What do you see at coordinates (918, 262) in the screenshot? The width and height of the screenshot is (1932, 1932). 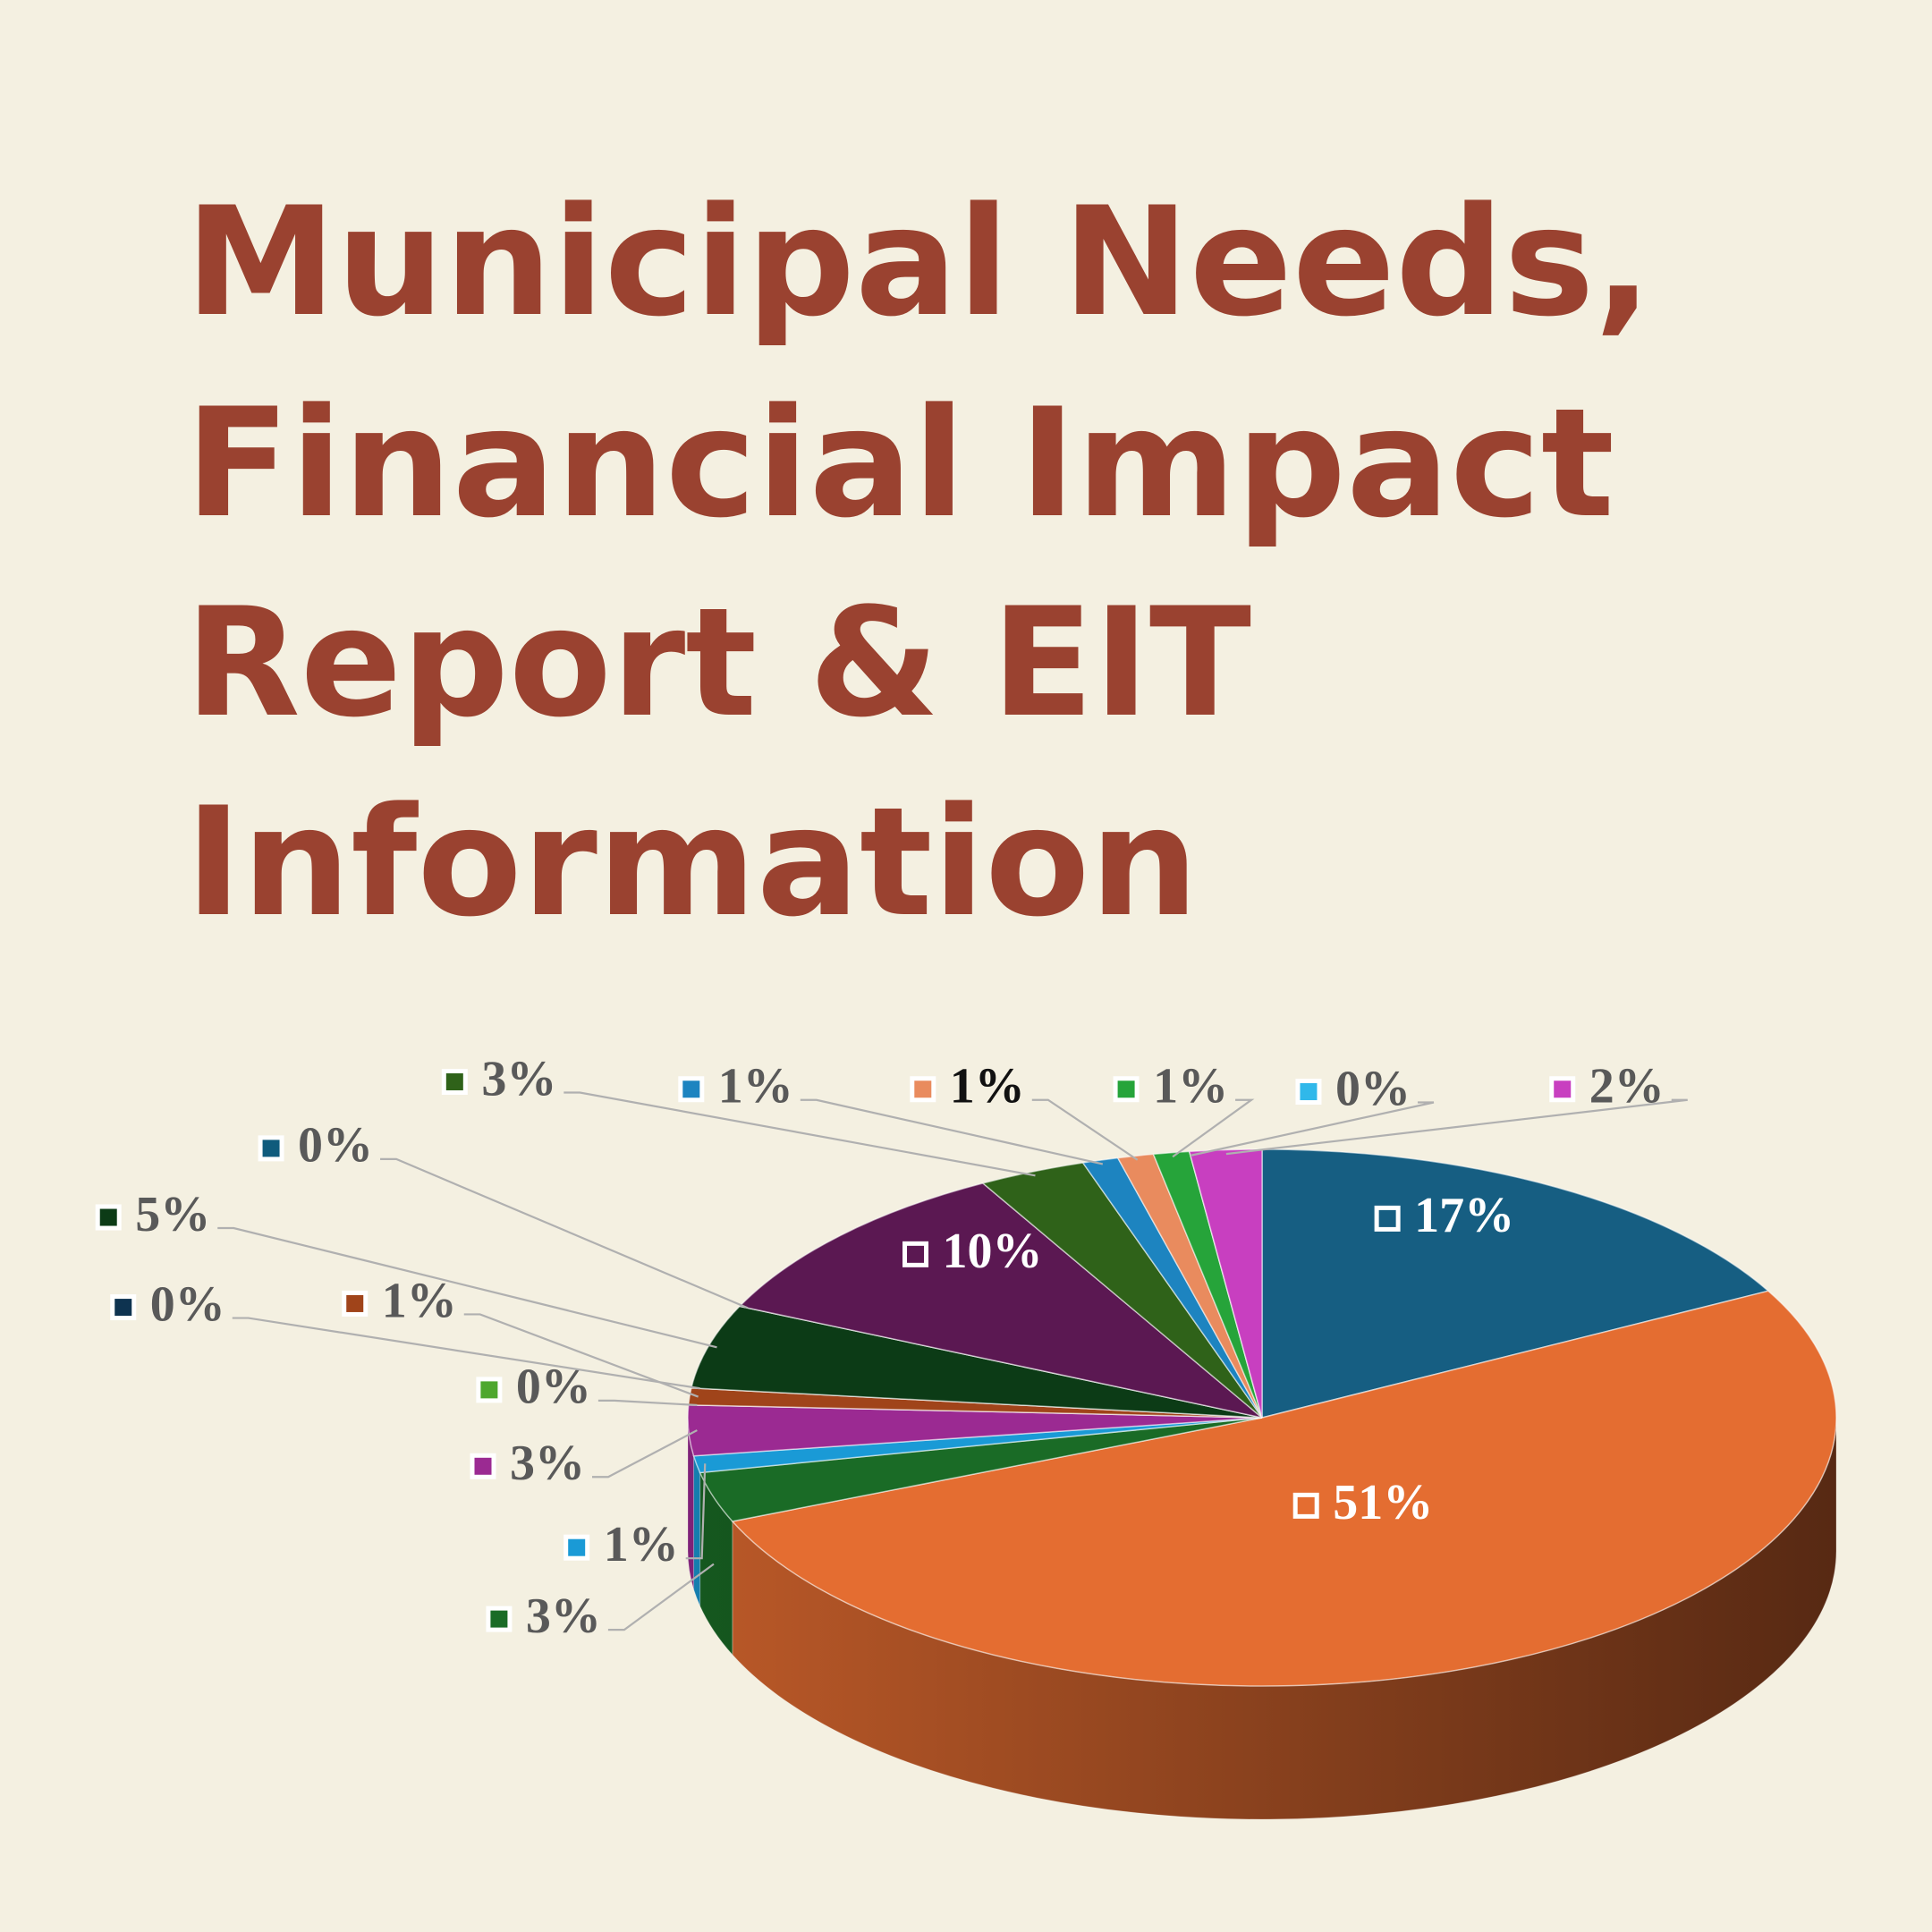 I see `title-line: Municipal Needs,` at bounding box center [918, 262].